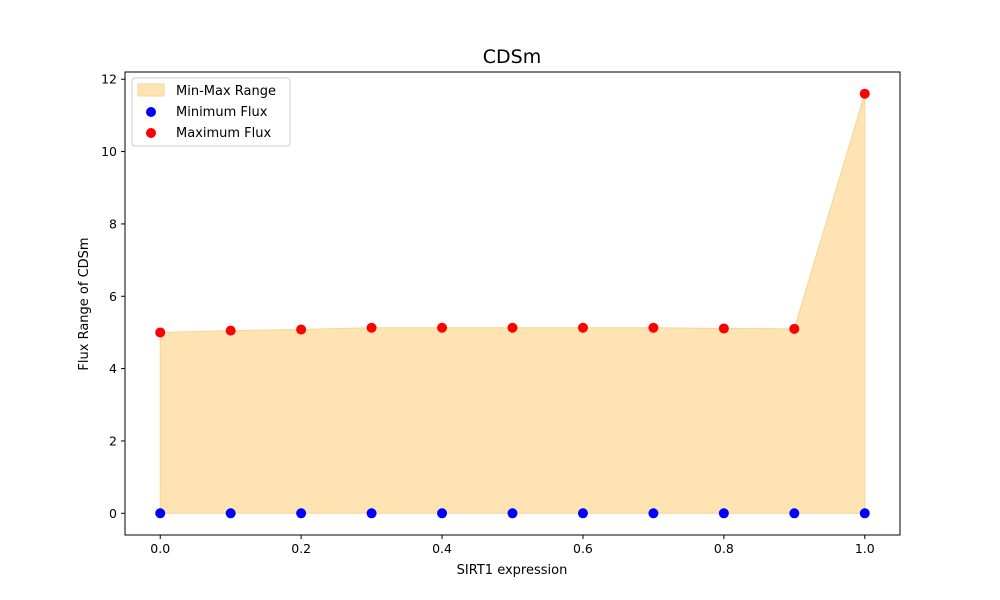 The height and width of the screenshot is (600, 1000). I want to click on legend-label-range: Min-Max Range, so click(226, 91).